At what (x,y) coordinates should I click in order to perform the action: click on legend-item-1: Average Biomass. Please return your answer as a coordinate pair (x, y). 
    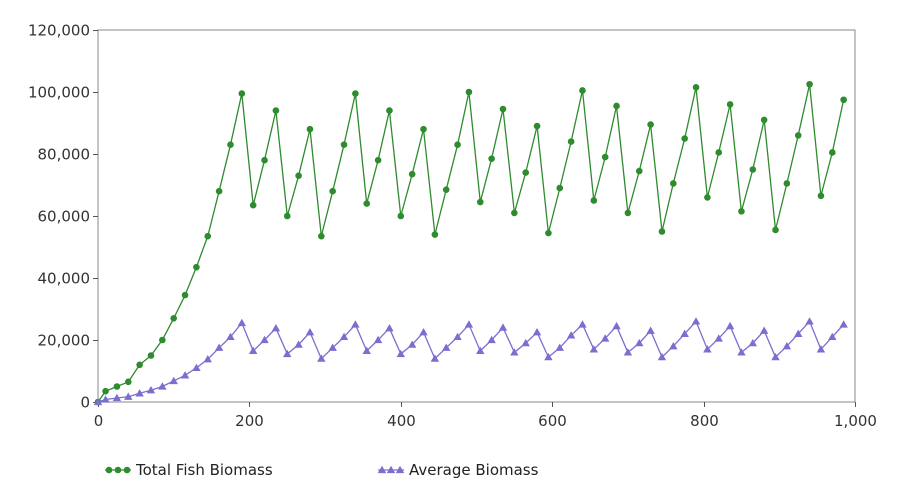
    Looking at the image, I should click on (458, 470).